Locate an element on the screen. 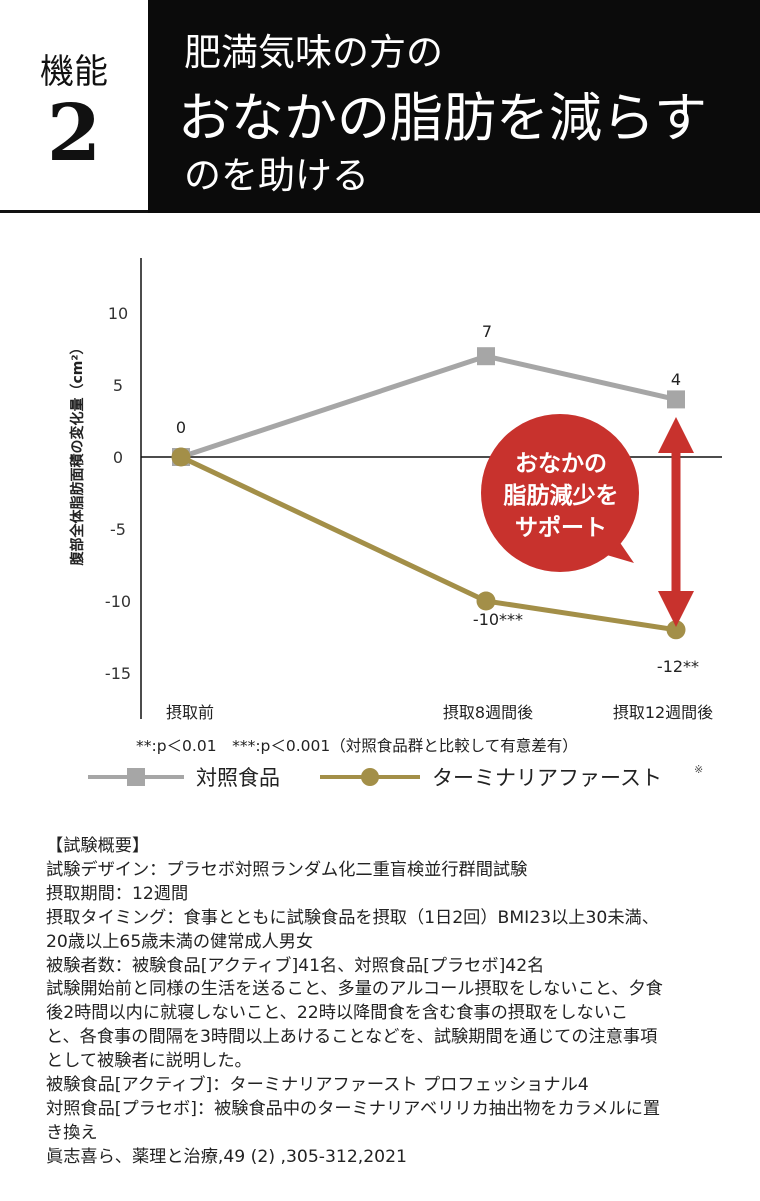 The image size is (760, 1201). data-label: 4 is located at coordinates (676, 379).